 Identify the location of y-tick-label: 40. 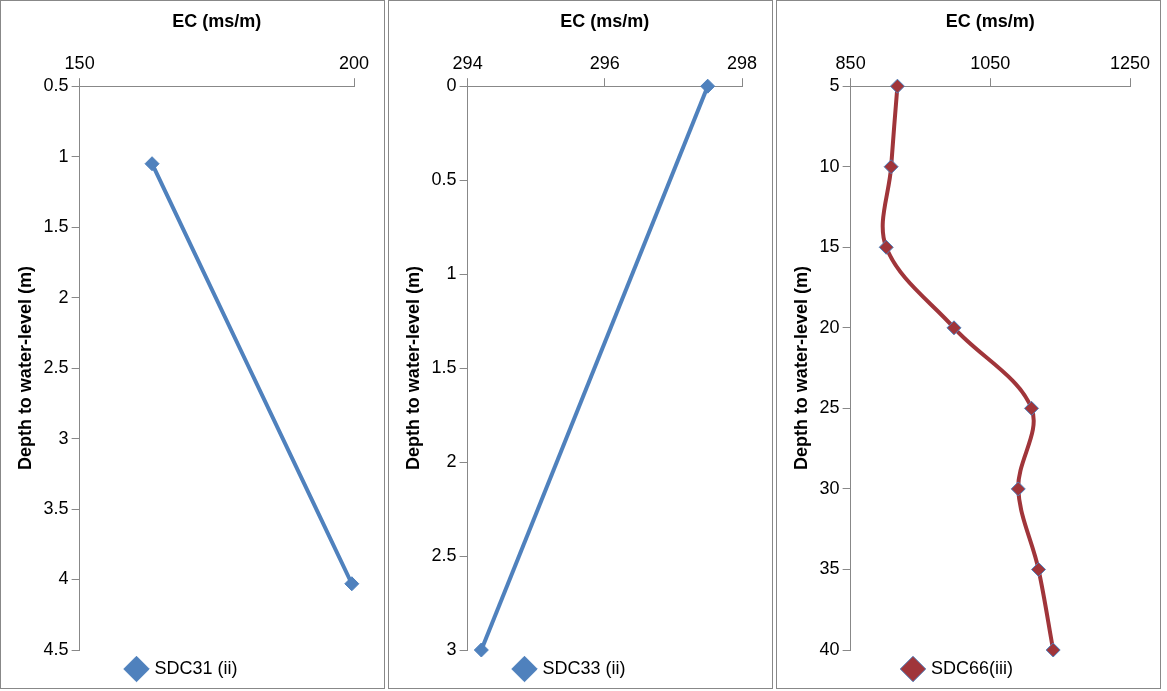
(829, 648).